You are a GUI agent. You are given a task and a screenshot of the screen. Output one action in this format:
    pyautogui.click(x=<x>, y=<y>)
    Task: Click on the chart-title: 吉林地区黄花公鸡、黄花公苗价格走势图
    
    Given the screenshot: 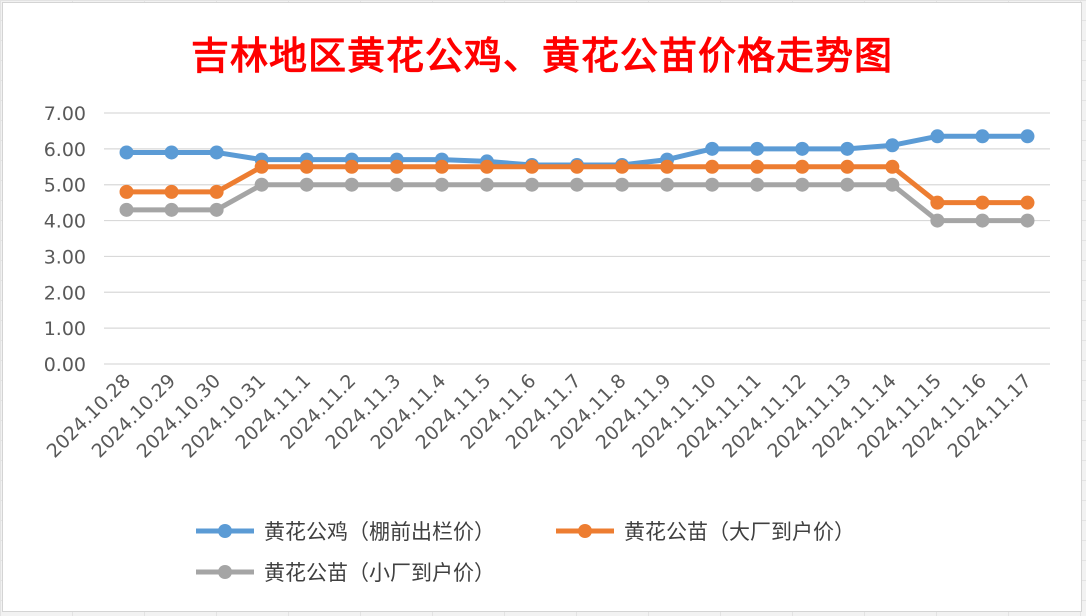 What is the action you would take?
    pyautogui.click(x=541, y=55)
    